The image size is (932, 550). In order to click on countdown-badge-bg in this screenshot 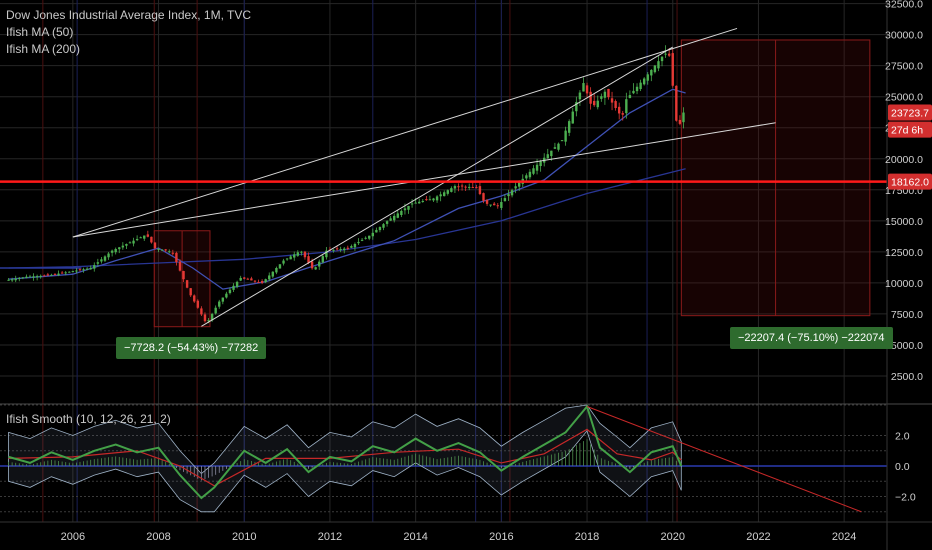, I will do `click(910, 129)`.